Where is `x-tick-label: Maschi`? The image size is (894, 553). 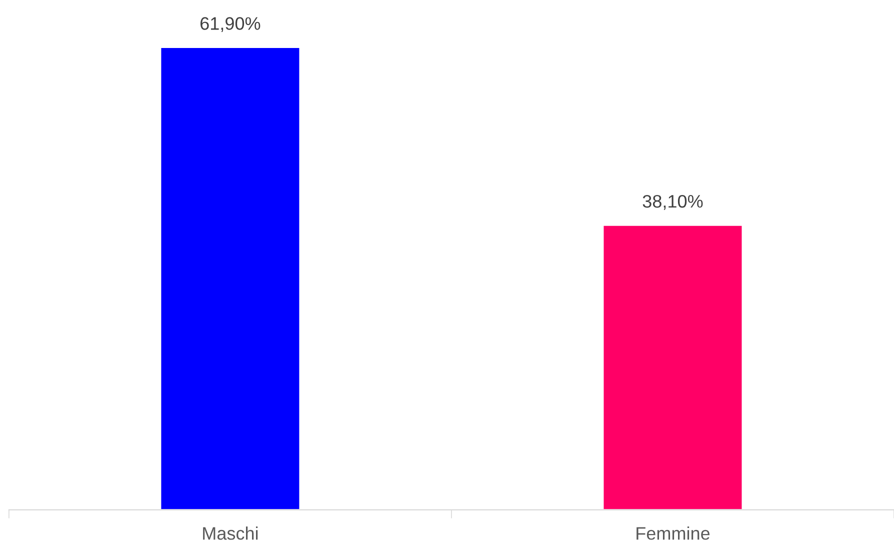
x-tick-label: Maschi is located at coordinates (230, 533).